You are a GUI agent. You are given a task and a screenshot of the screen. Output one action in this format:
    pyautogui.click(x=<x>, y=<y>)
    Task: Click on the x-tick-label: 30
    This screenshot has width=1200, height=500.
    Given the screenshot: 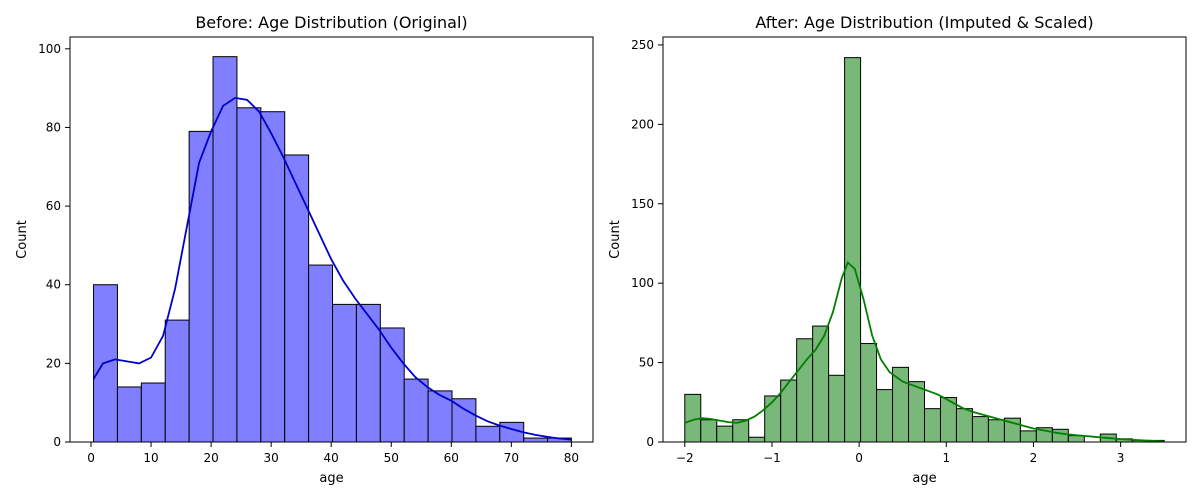 What is the action you would take?
    pyautogui.click(x=271, y=458)
    